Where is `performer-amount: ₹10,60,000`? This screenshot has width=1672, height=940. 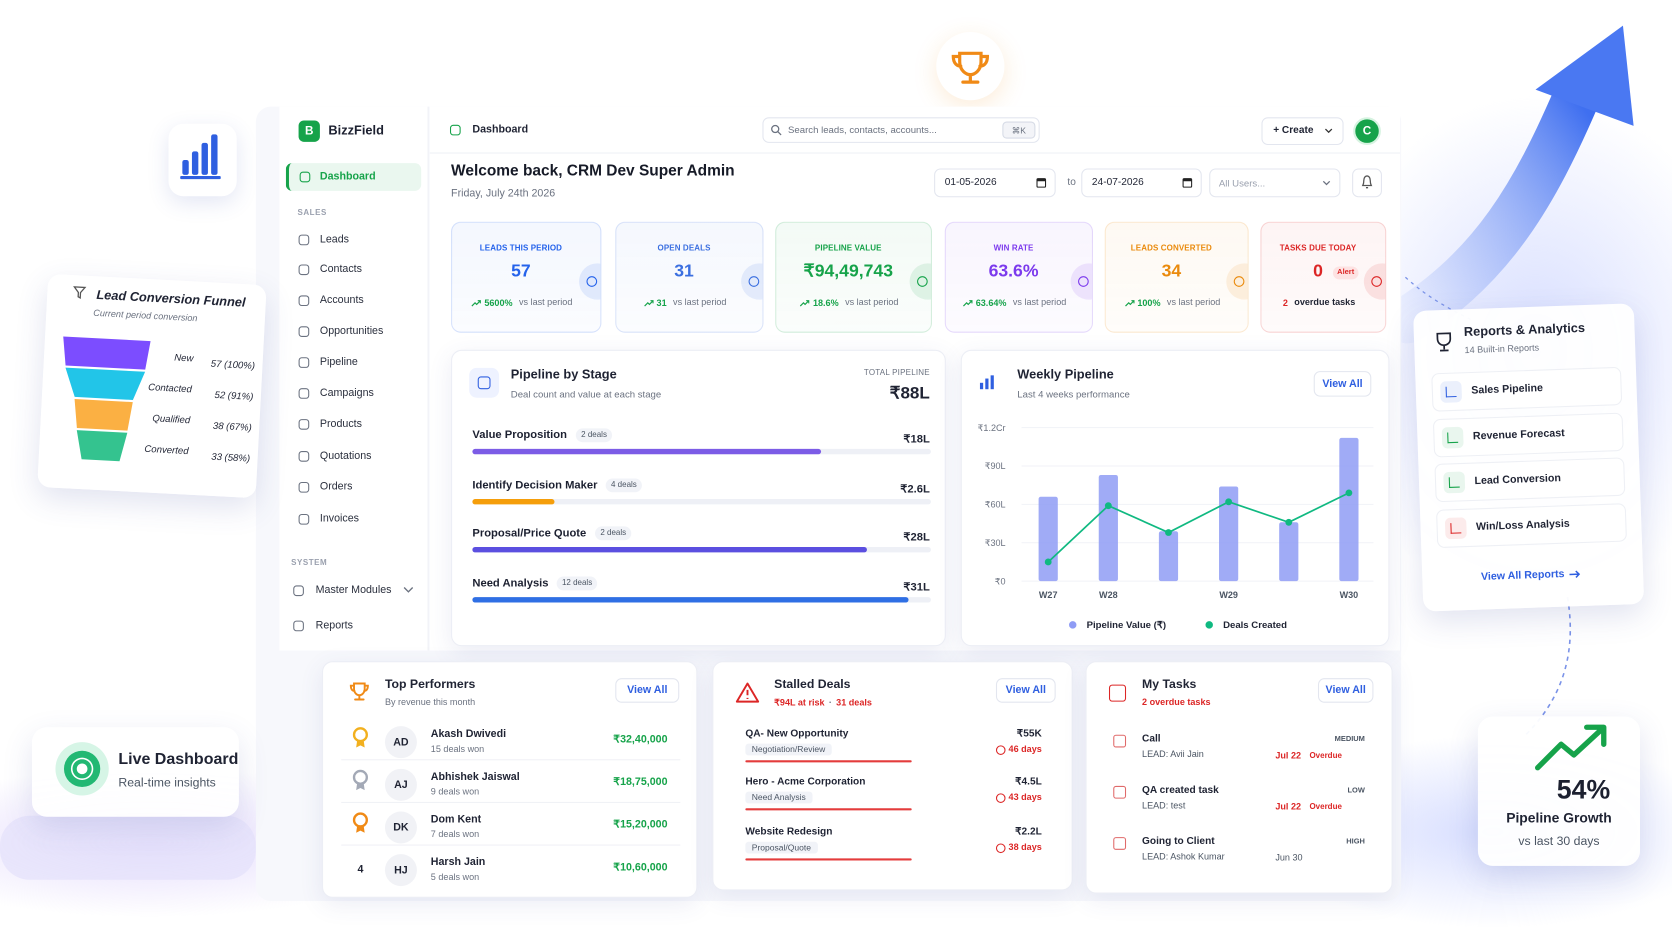
performer-amount: ₹10,60,000 is located at coordinates (640, 867).